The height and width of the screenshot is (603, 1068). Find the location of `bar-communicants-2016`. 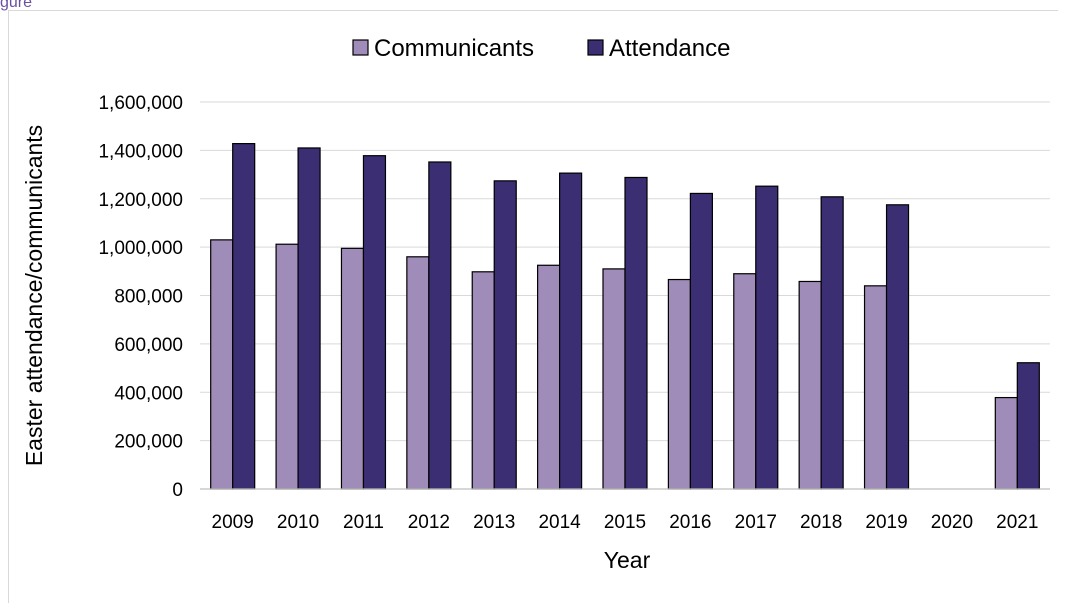

bar-communicants-2016 is located at coordinates (679, 384).